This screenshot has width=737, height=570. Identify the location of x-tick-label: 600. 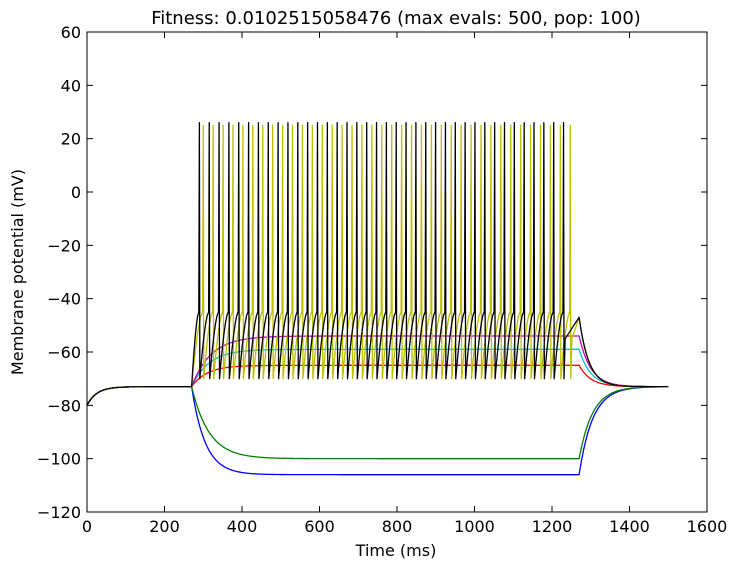
(319, 526).